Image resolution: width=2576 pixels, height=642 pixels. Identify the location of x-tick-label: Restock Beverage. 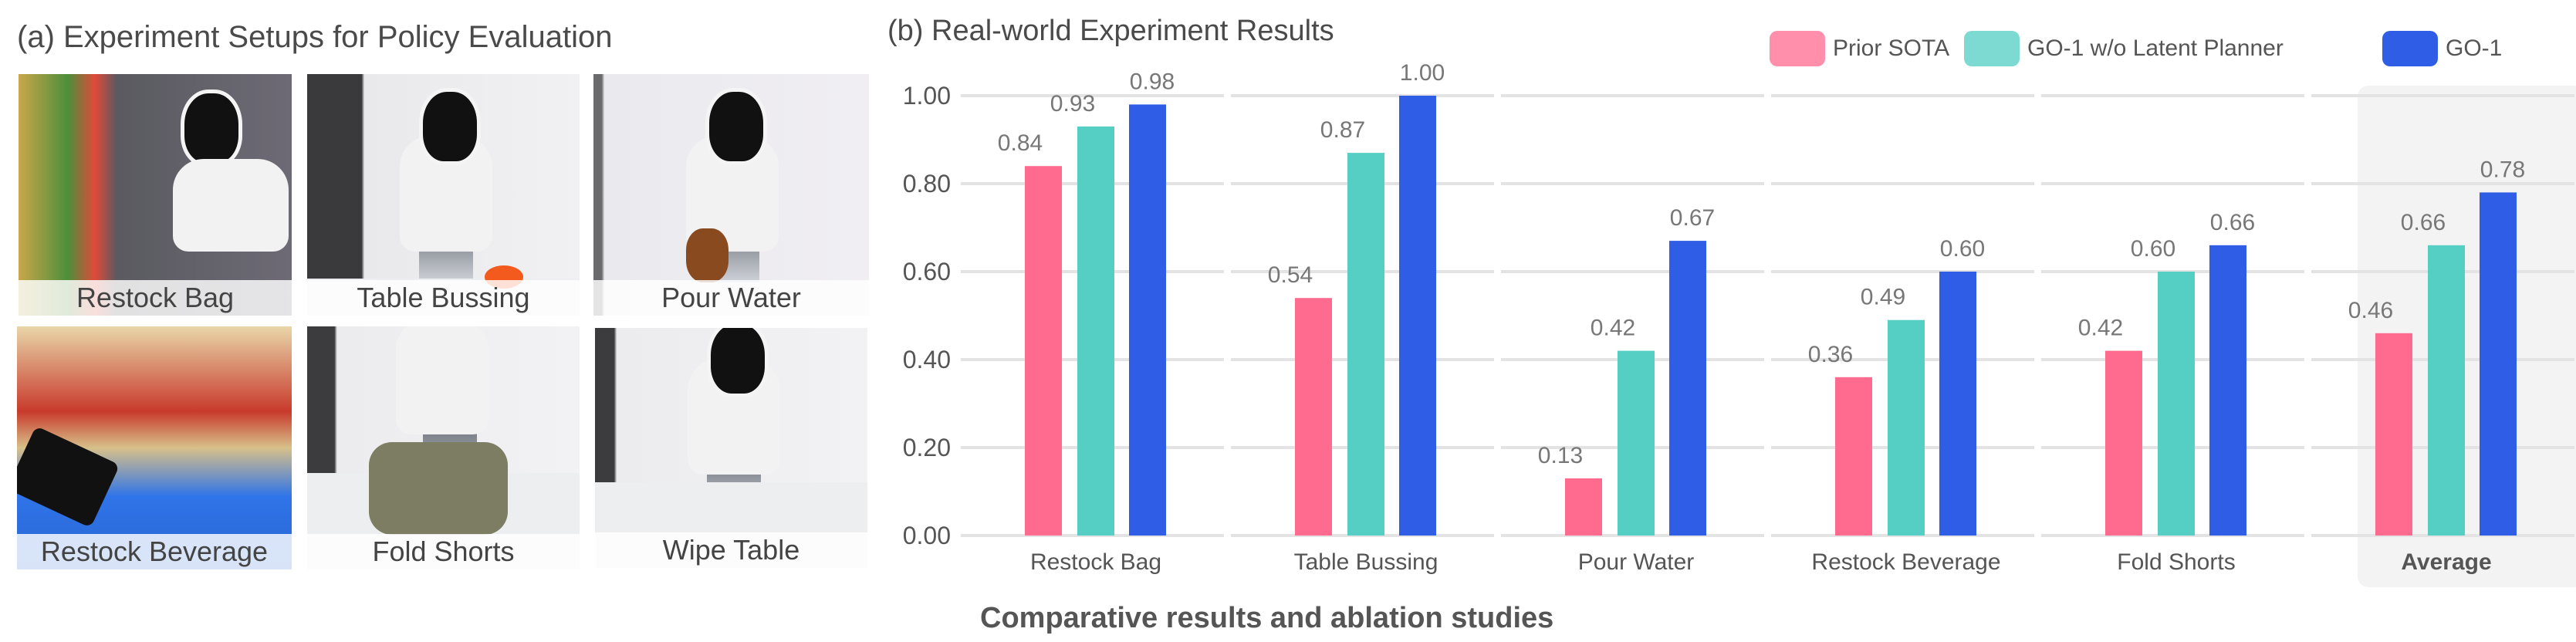
(1905, 562).